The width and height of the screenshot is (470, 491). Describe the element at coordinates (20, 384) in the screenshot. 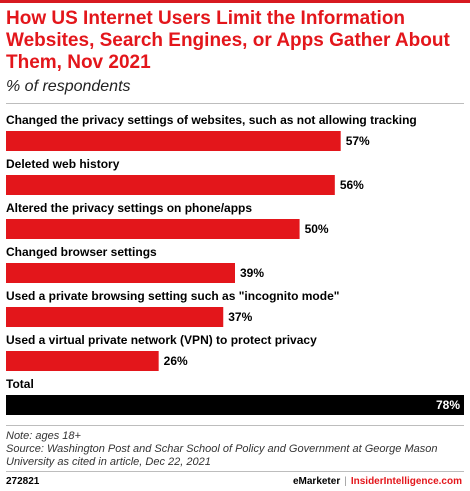

I see `category-label: Total` at that location.